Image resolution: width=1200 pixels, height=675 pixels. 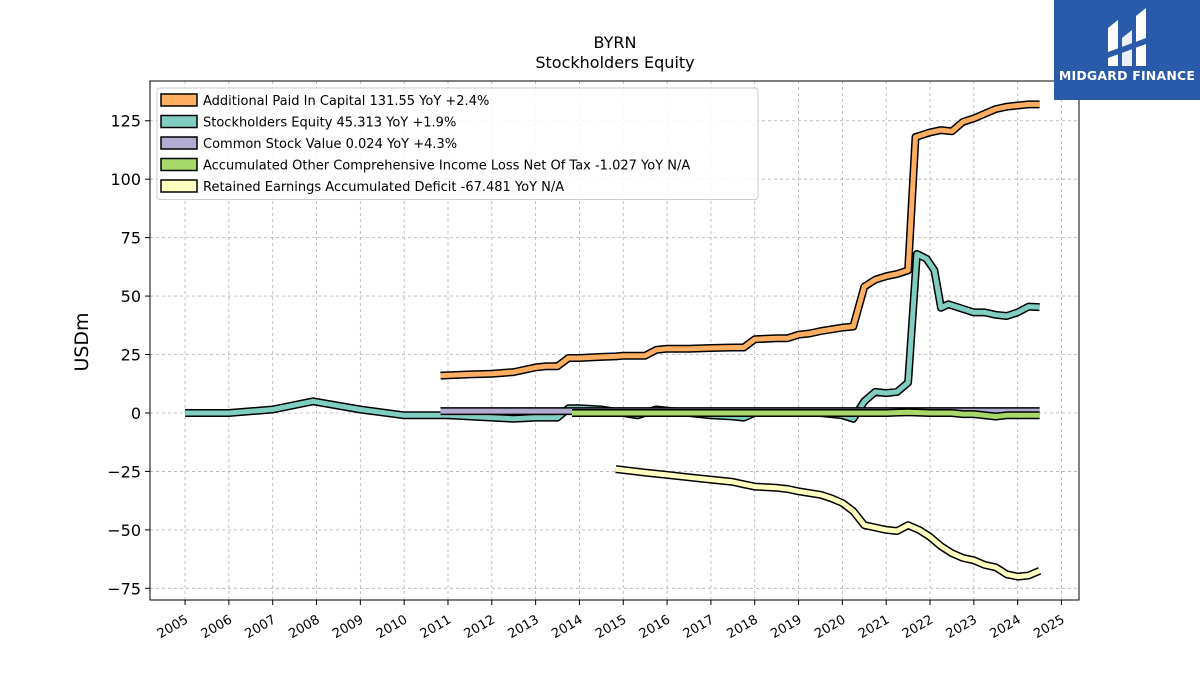 I want to click on x-tick-label: 2011, so click(x=436, y=627).